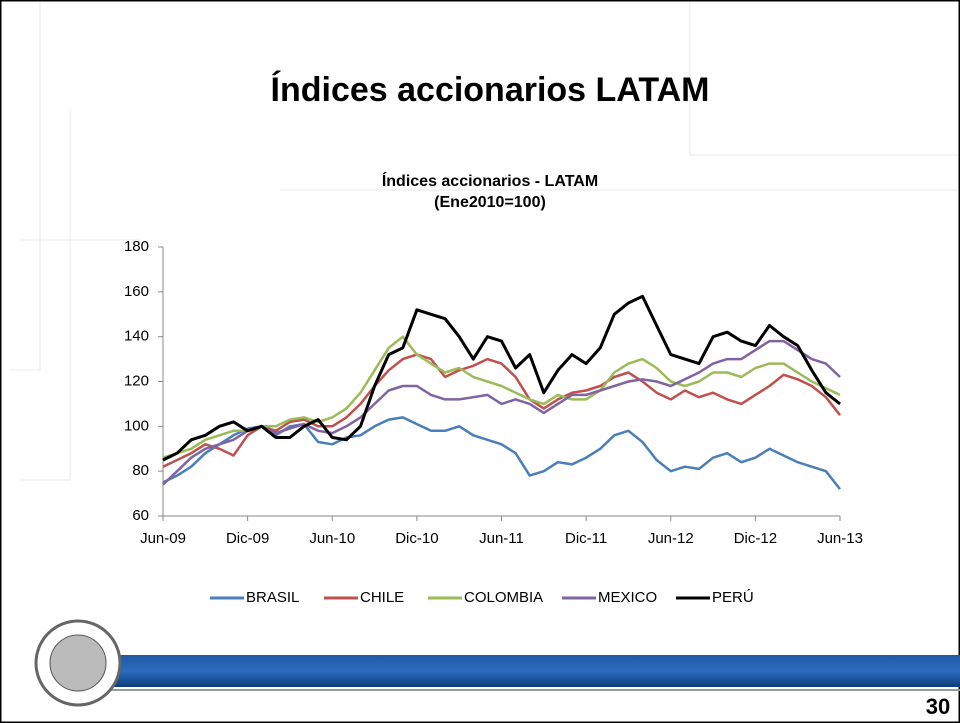  Describe the element at coordinates (490, 90) in the screenshot. I see `slide-title: Índices accionarios LATAM` at that location.